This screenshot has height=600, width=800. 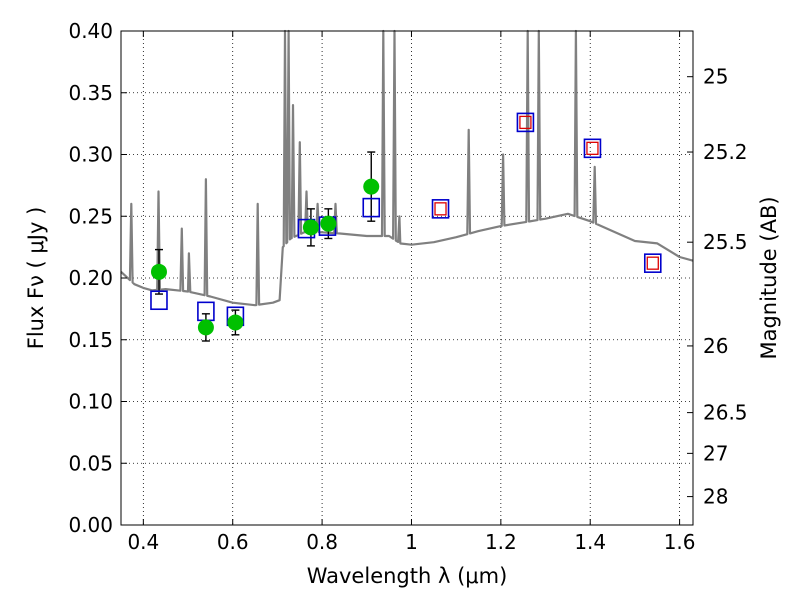 I want to click on x-tick-label: 0.4, so click(x=143, y=542).